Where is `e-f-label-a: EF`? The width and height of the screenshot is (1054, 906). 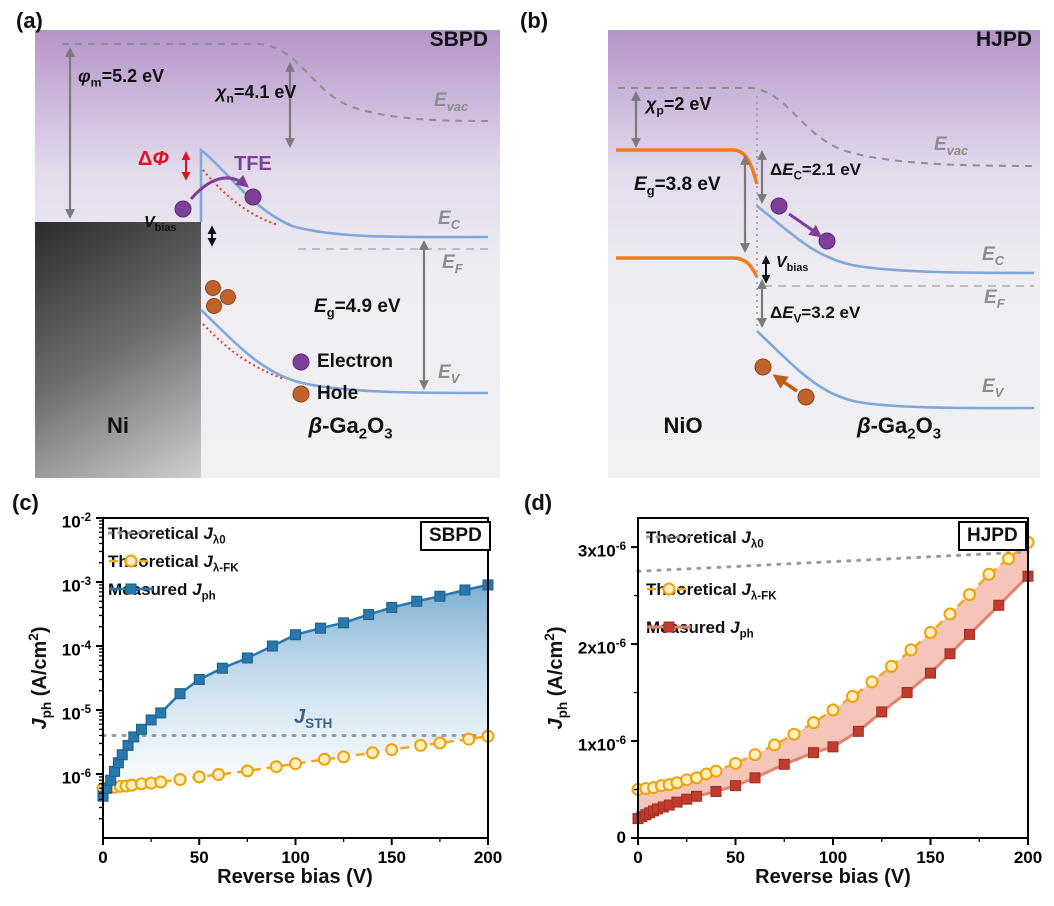 e-f-label-a: EF is located at coordinates (452, 264).